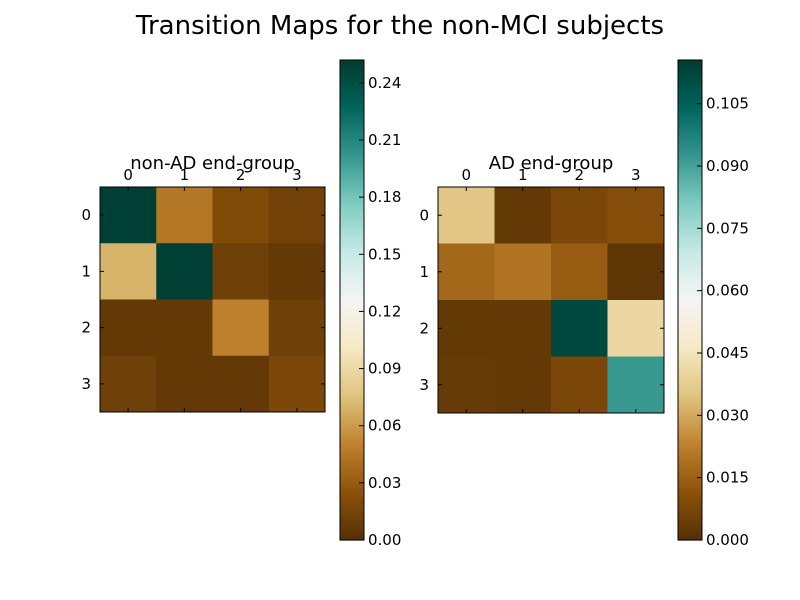  I want to click on x-tick-label-0-2: 2, so click(241, 175).